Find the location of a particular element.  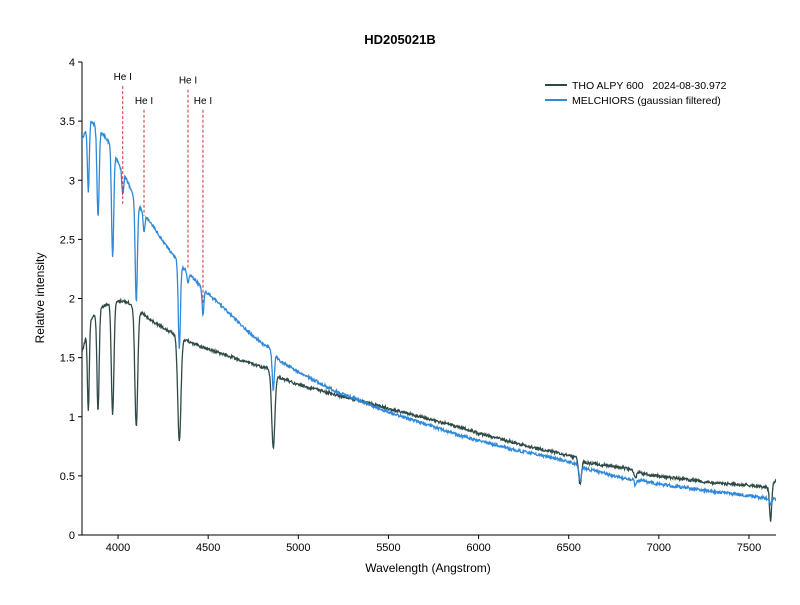

x-tick-label: 4500 is located at coordinates (208, 548).